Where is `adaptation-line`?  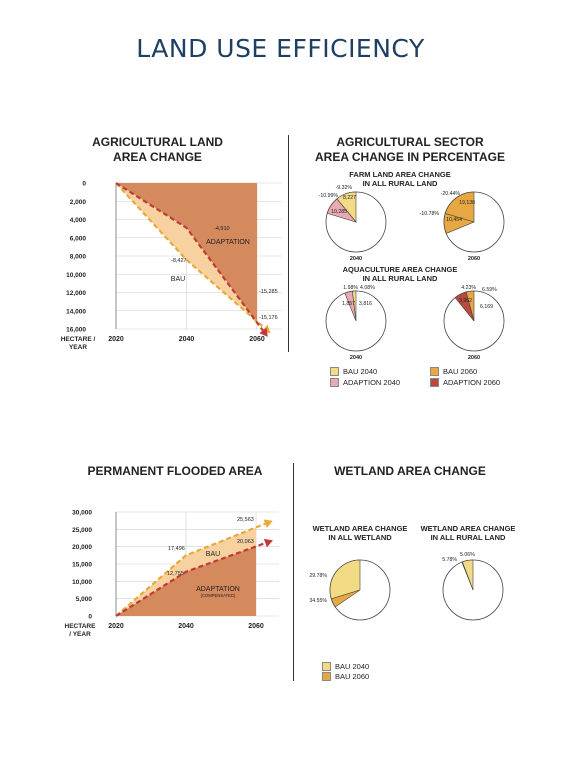 adaptation-line is located at coordinates (190, 579).